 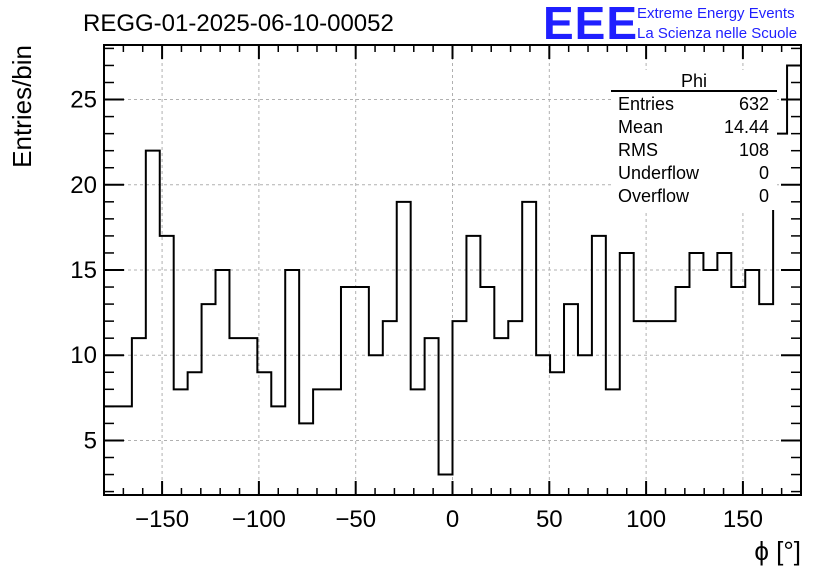 I want to click on y-tick-label: 15, so click(x=83, y=270).